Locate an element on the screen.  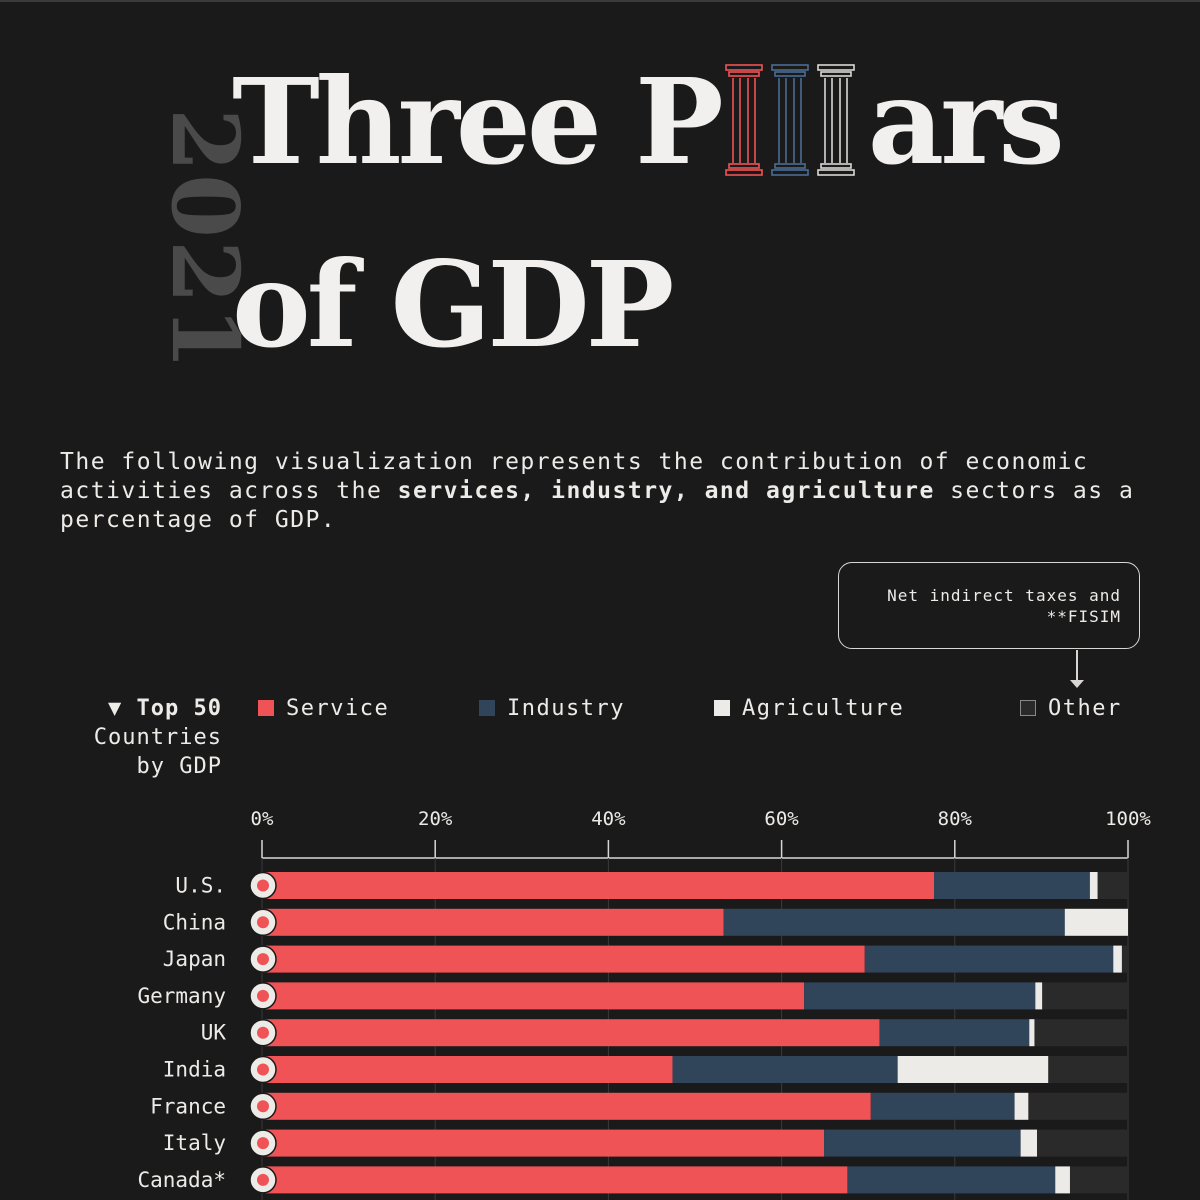
title-text-end: ars is located at coordinates (966, 121).